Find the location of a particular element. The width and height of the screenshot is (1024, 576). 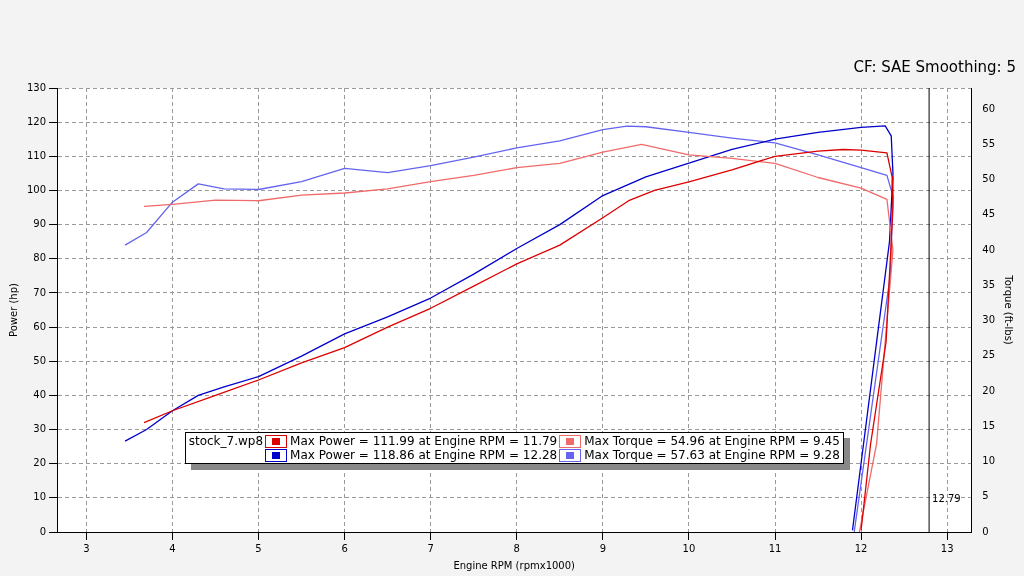

y2-tick-label: 45 is located at coordinates (989, 214).